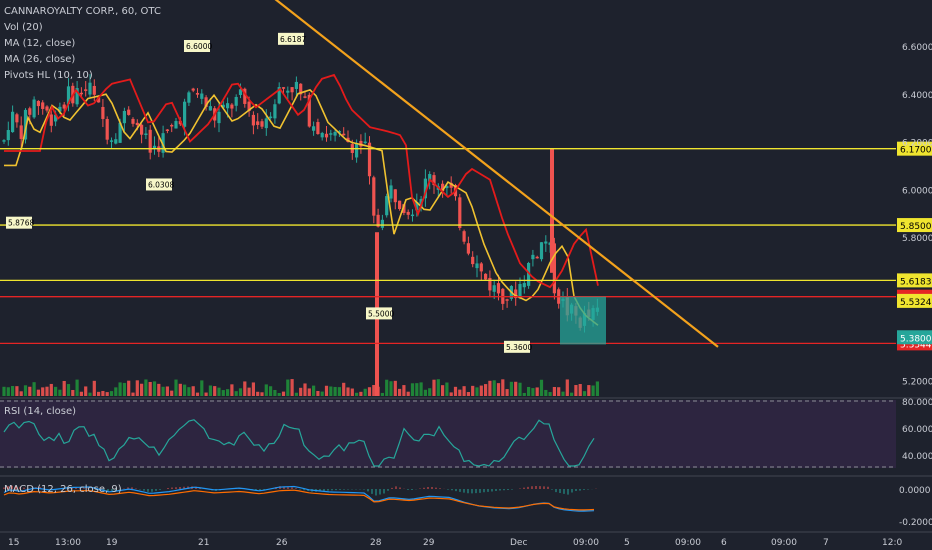 This screenshot has width=932, height=550. Describe the element at coordinates (112, 543) in the screenshot. I see `x-tick: 19` at that location.